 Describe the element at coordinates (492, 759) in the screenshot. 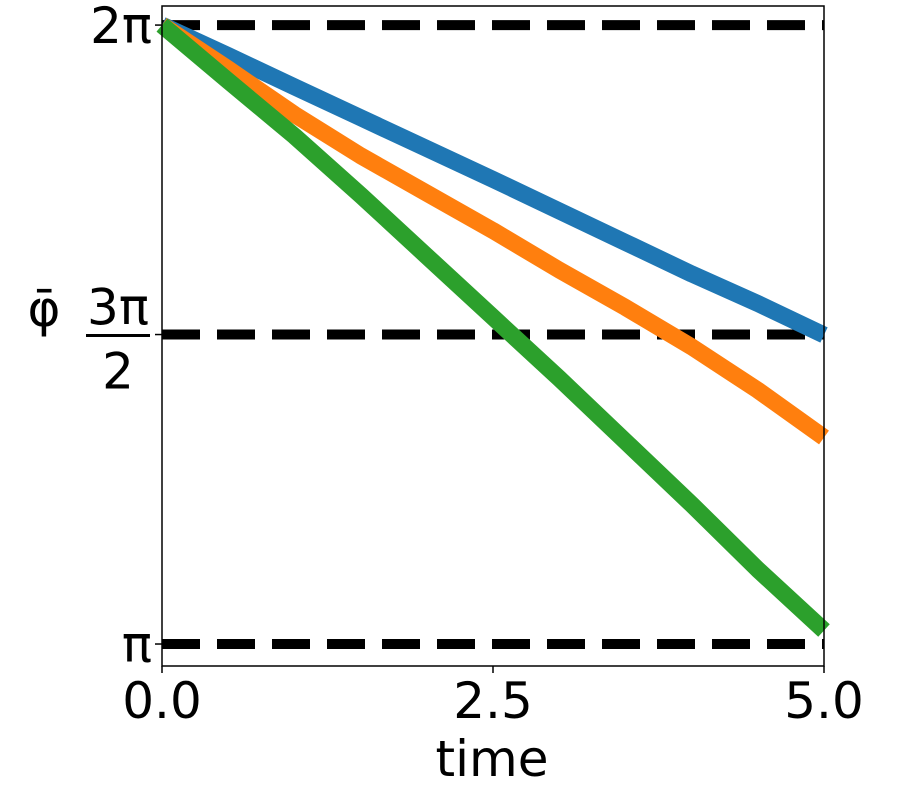

I see `x-axis-label: time` at that location.